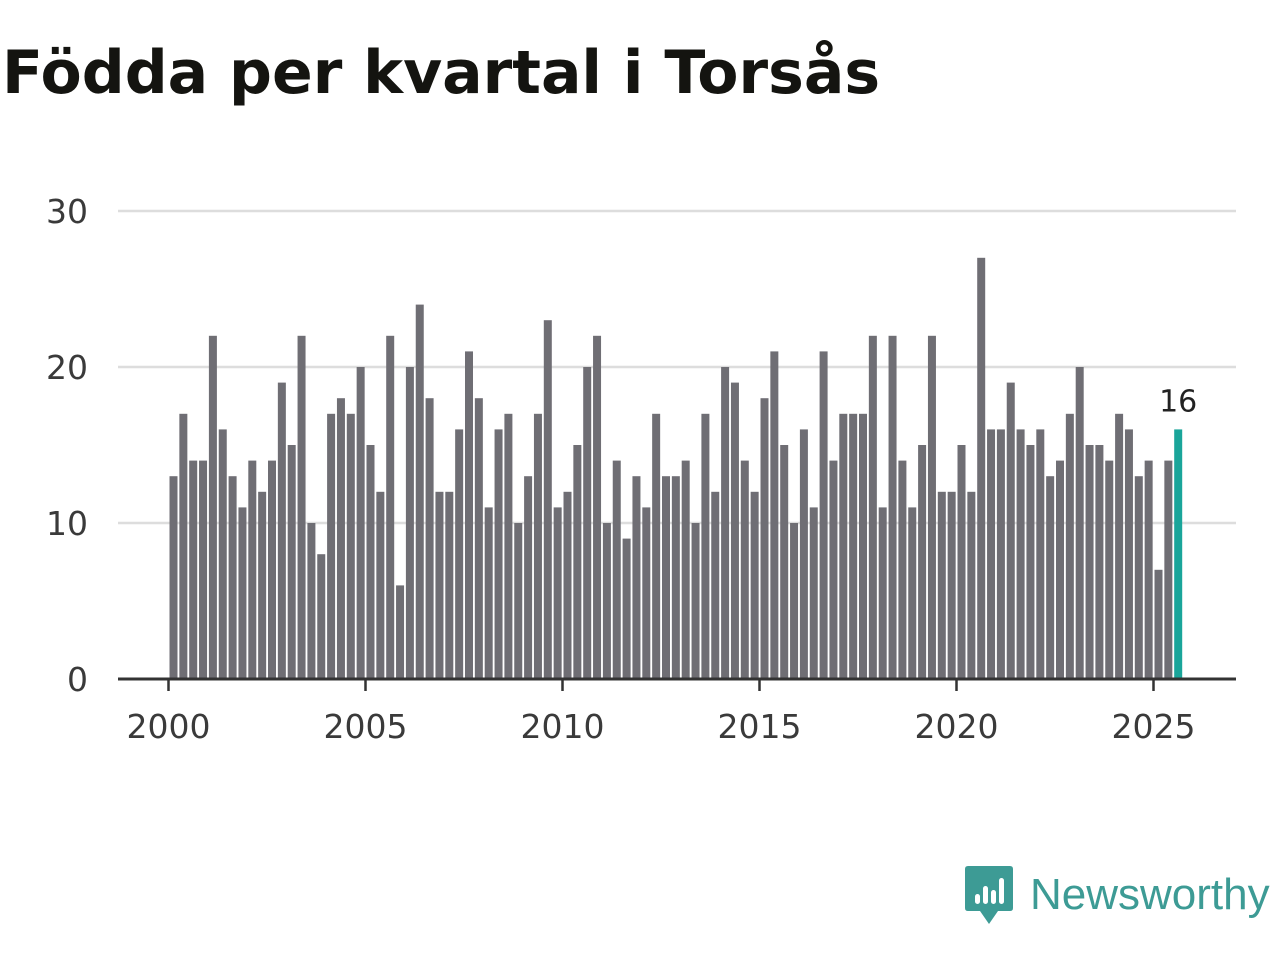  I want to click on chart-title: Födda per kvartal i Torsås, so click(441, 73).